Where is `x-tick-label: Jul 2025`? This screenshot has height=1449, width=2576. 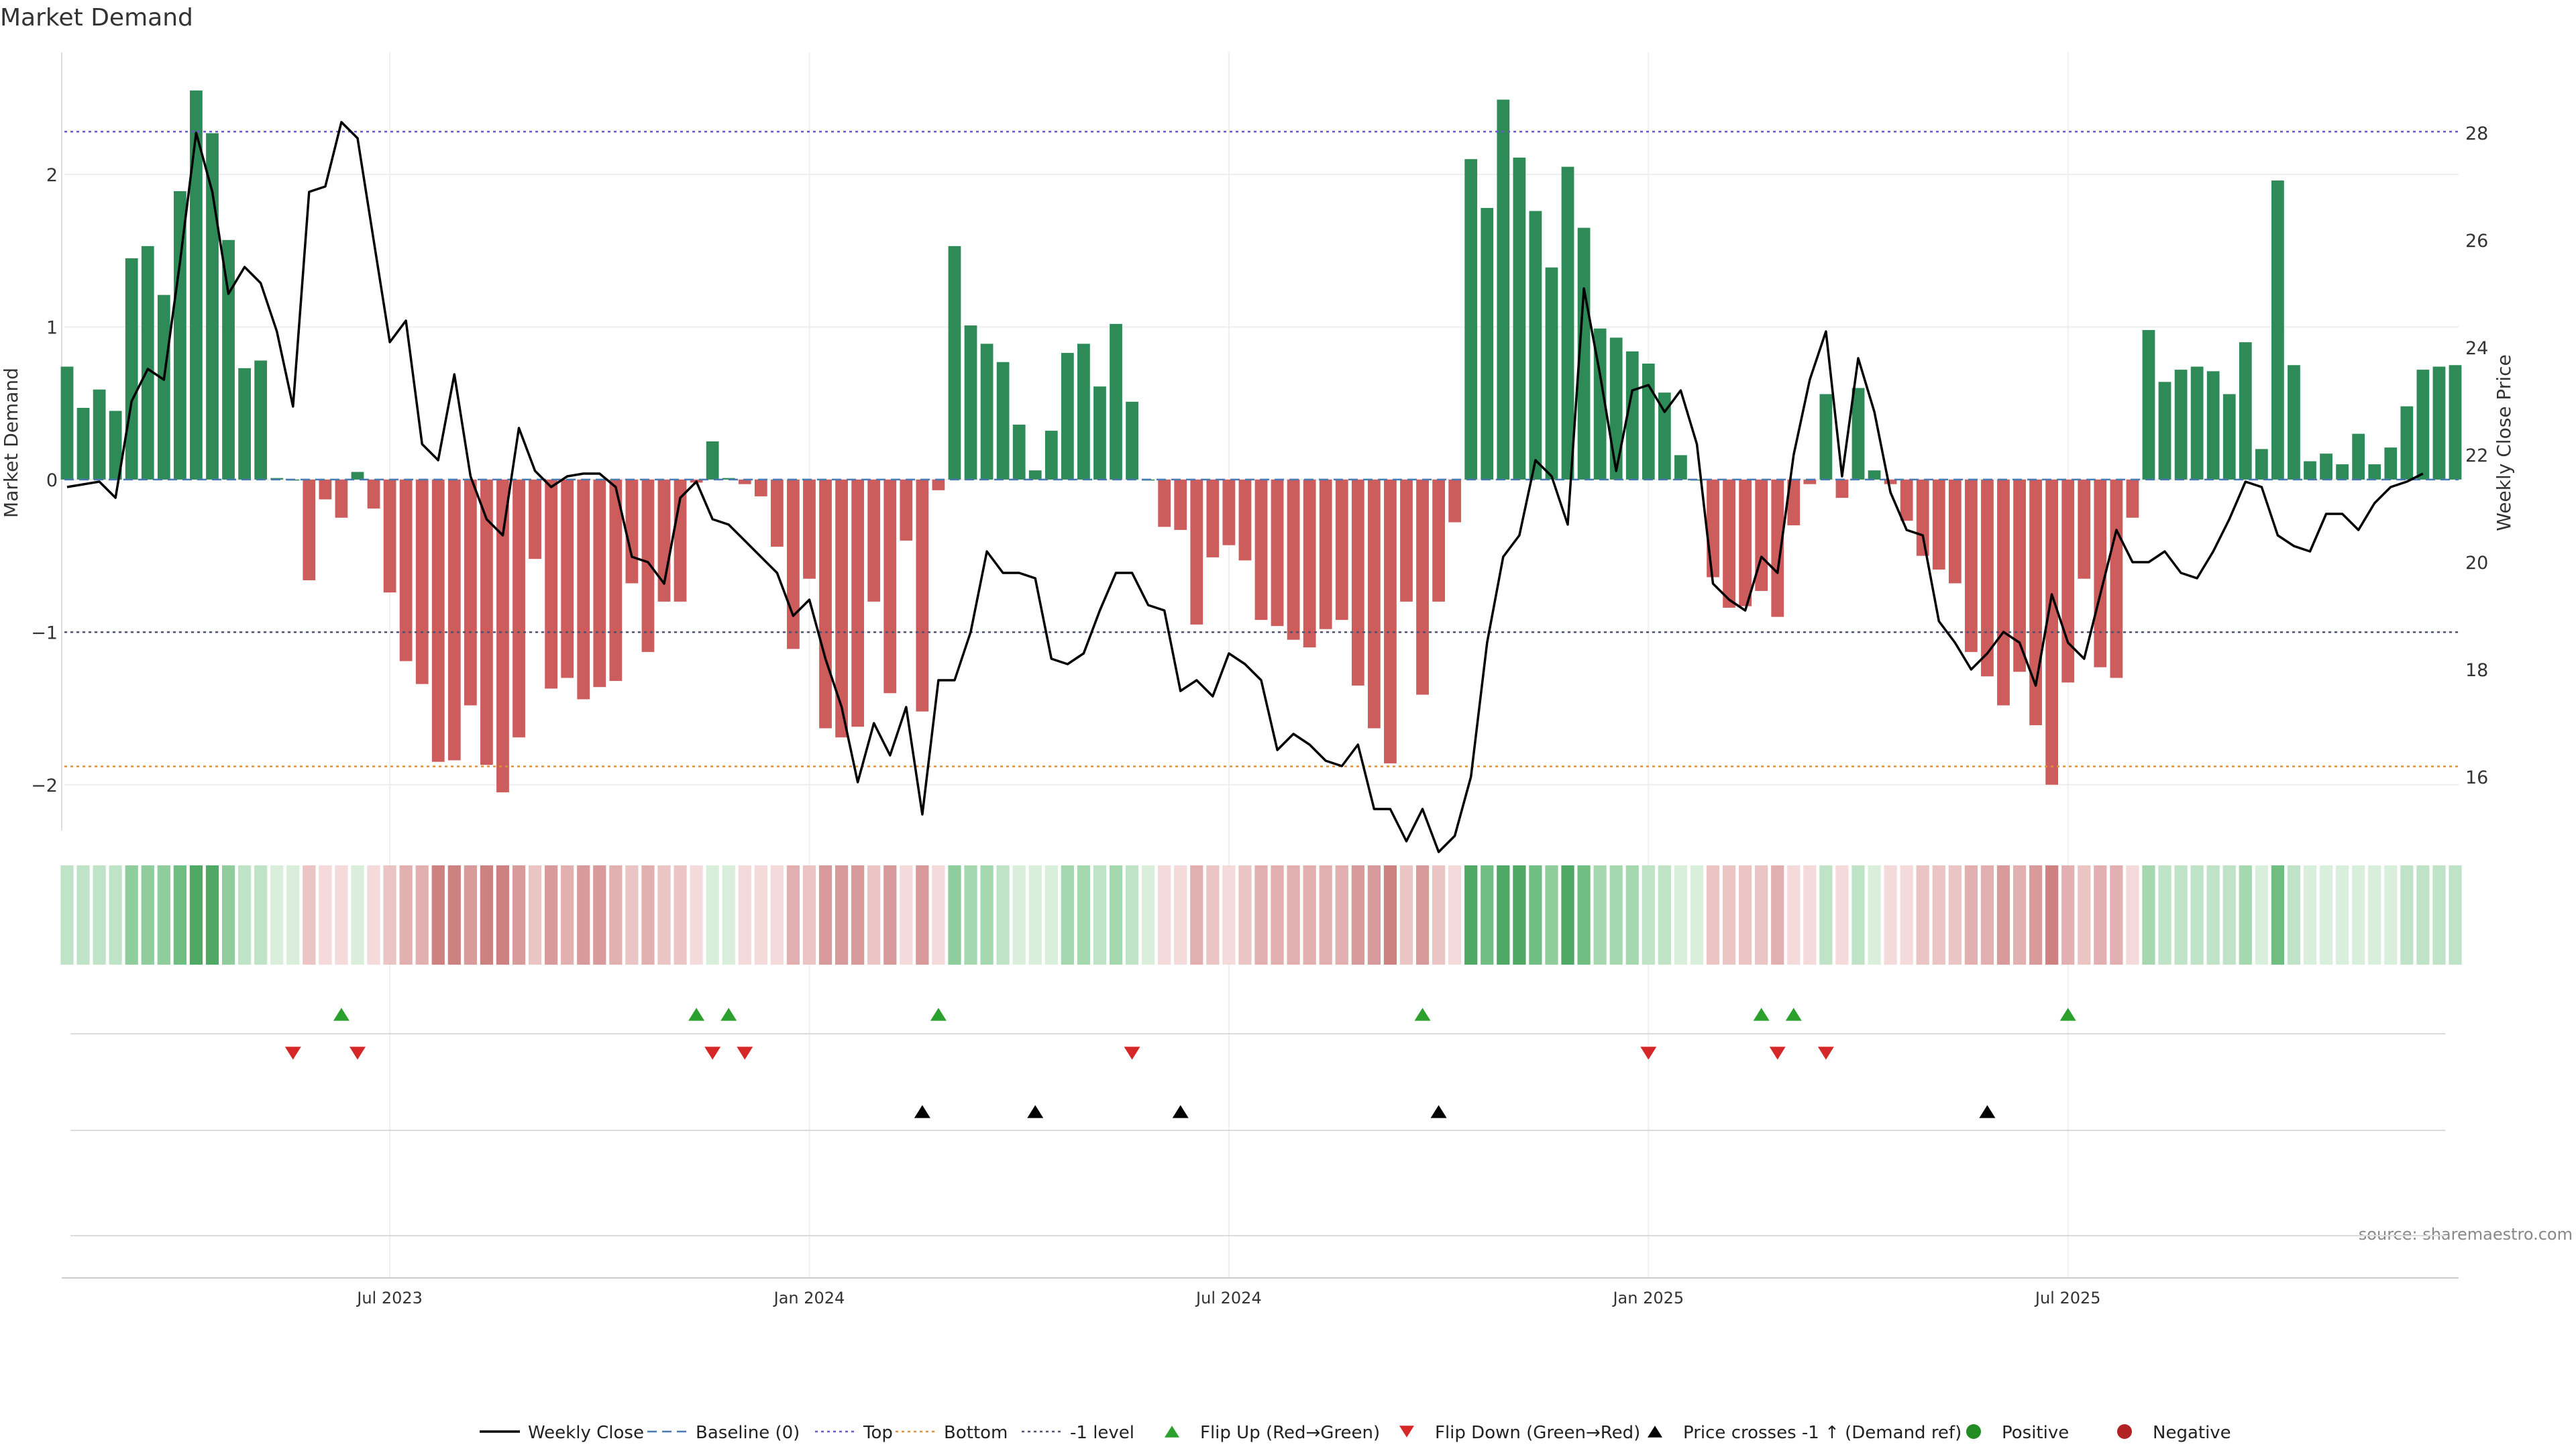 x-tick-label: Jul 2025 is located at coordinates (2067, 1298).